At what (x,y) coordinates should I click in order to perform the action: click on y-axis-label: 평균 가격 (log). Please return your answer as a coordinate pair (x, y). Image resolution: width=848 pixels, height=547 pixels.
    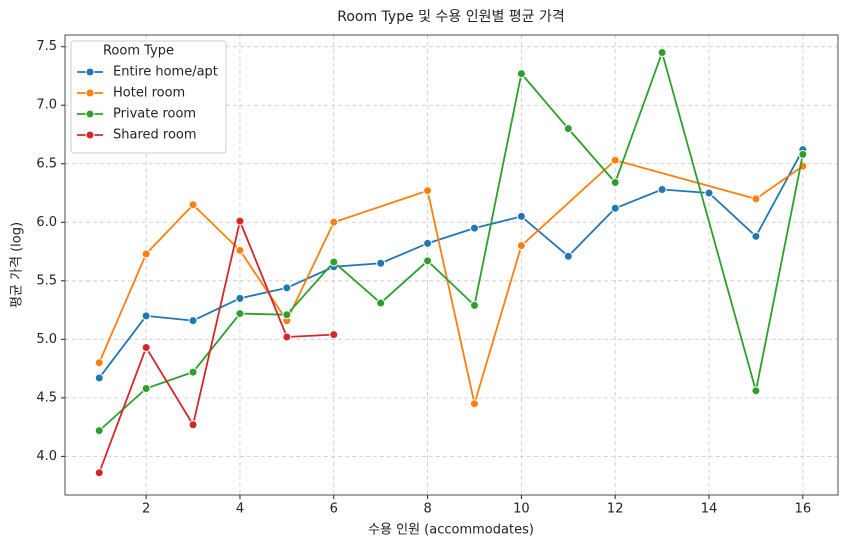
    Looking at the image, I should click on (17, 265).